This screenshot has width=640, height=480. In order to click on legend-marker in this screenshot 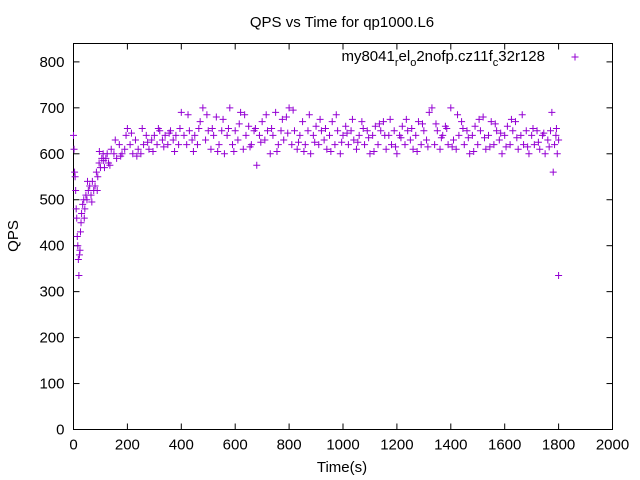, I will do `click(575, 57)`.